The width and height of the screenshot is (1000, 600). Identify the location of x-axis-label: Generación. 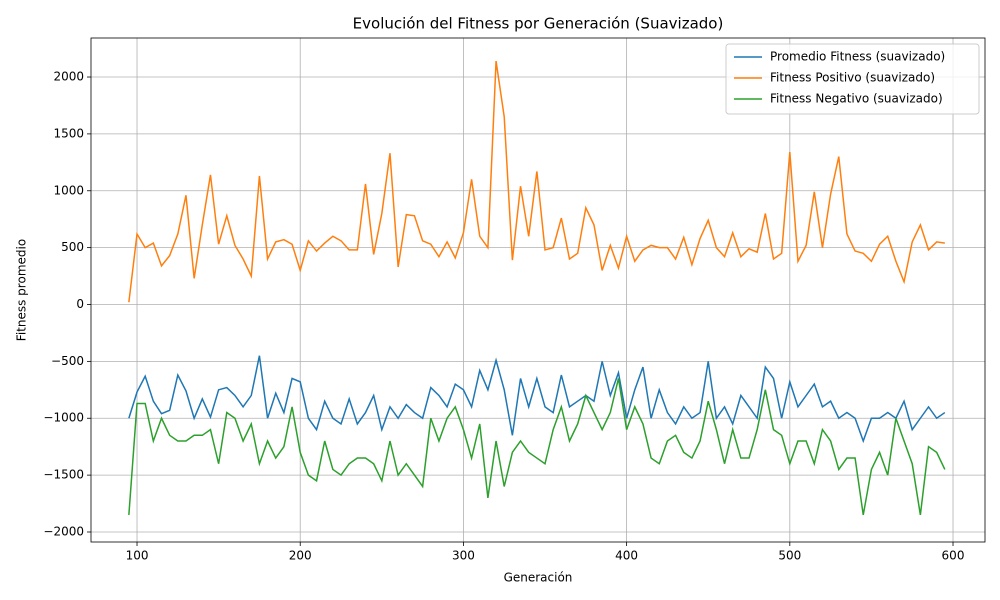
(538, 578).